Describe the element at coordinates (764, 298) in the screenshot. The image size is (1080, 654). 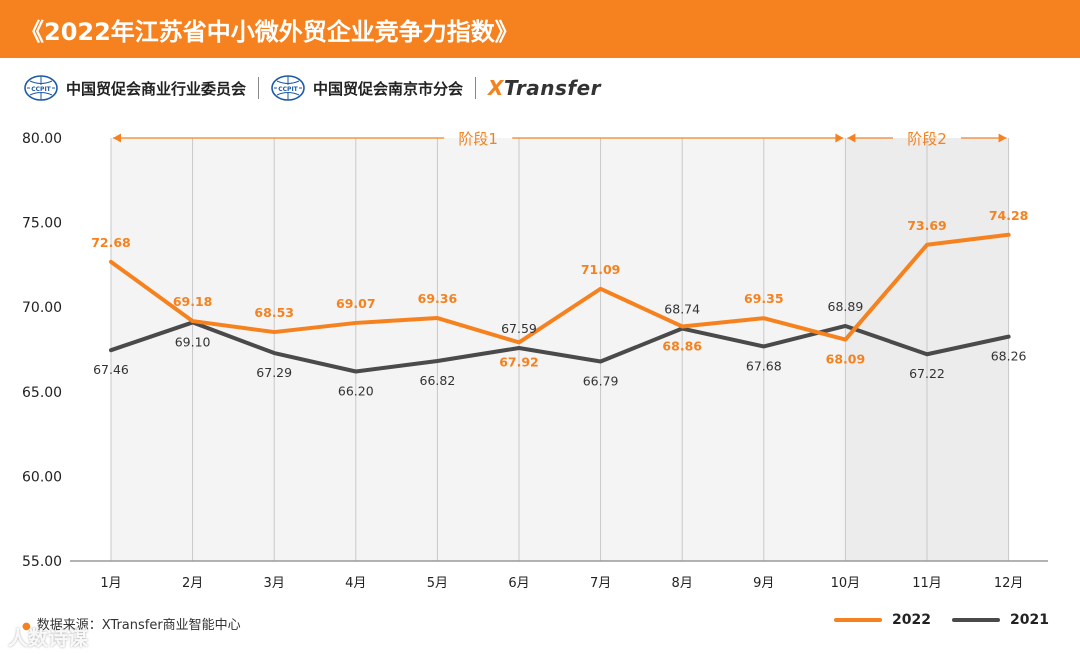
I see `data-label-2022: 69.35` at that location.